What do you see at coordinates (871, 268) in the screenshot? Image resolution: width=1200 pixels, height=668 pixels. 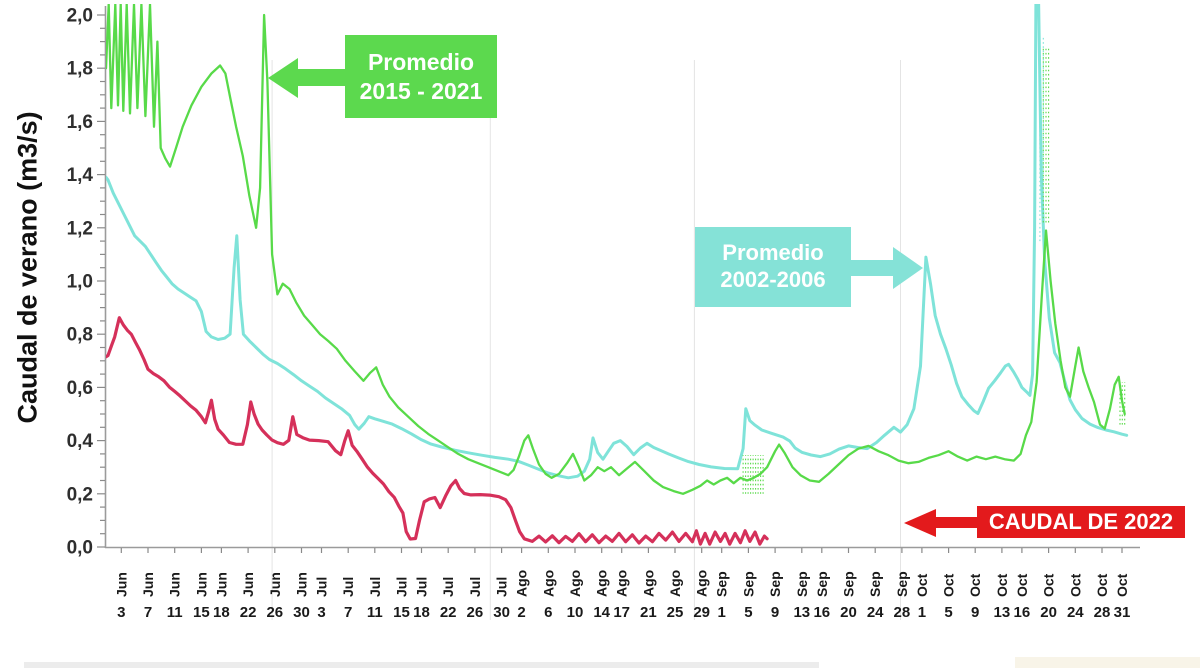 I see `callout-cyan-arrow-shaft` at bounding box center [871, 268].